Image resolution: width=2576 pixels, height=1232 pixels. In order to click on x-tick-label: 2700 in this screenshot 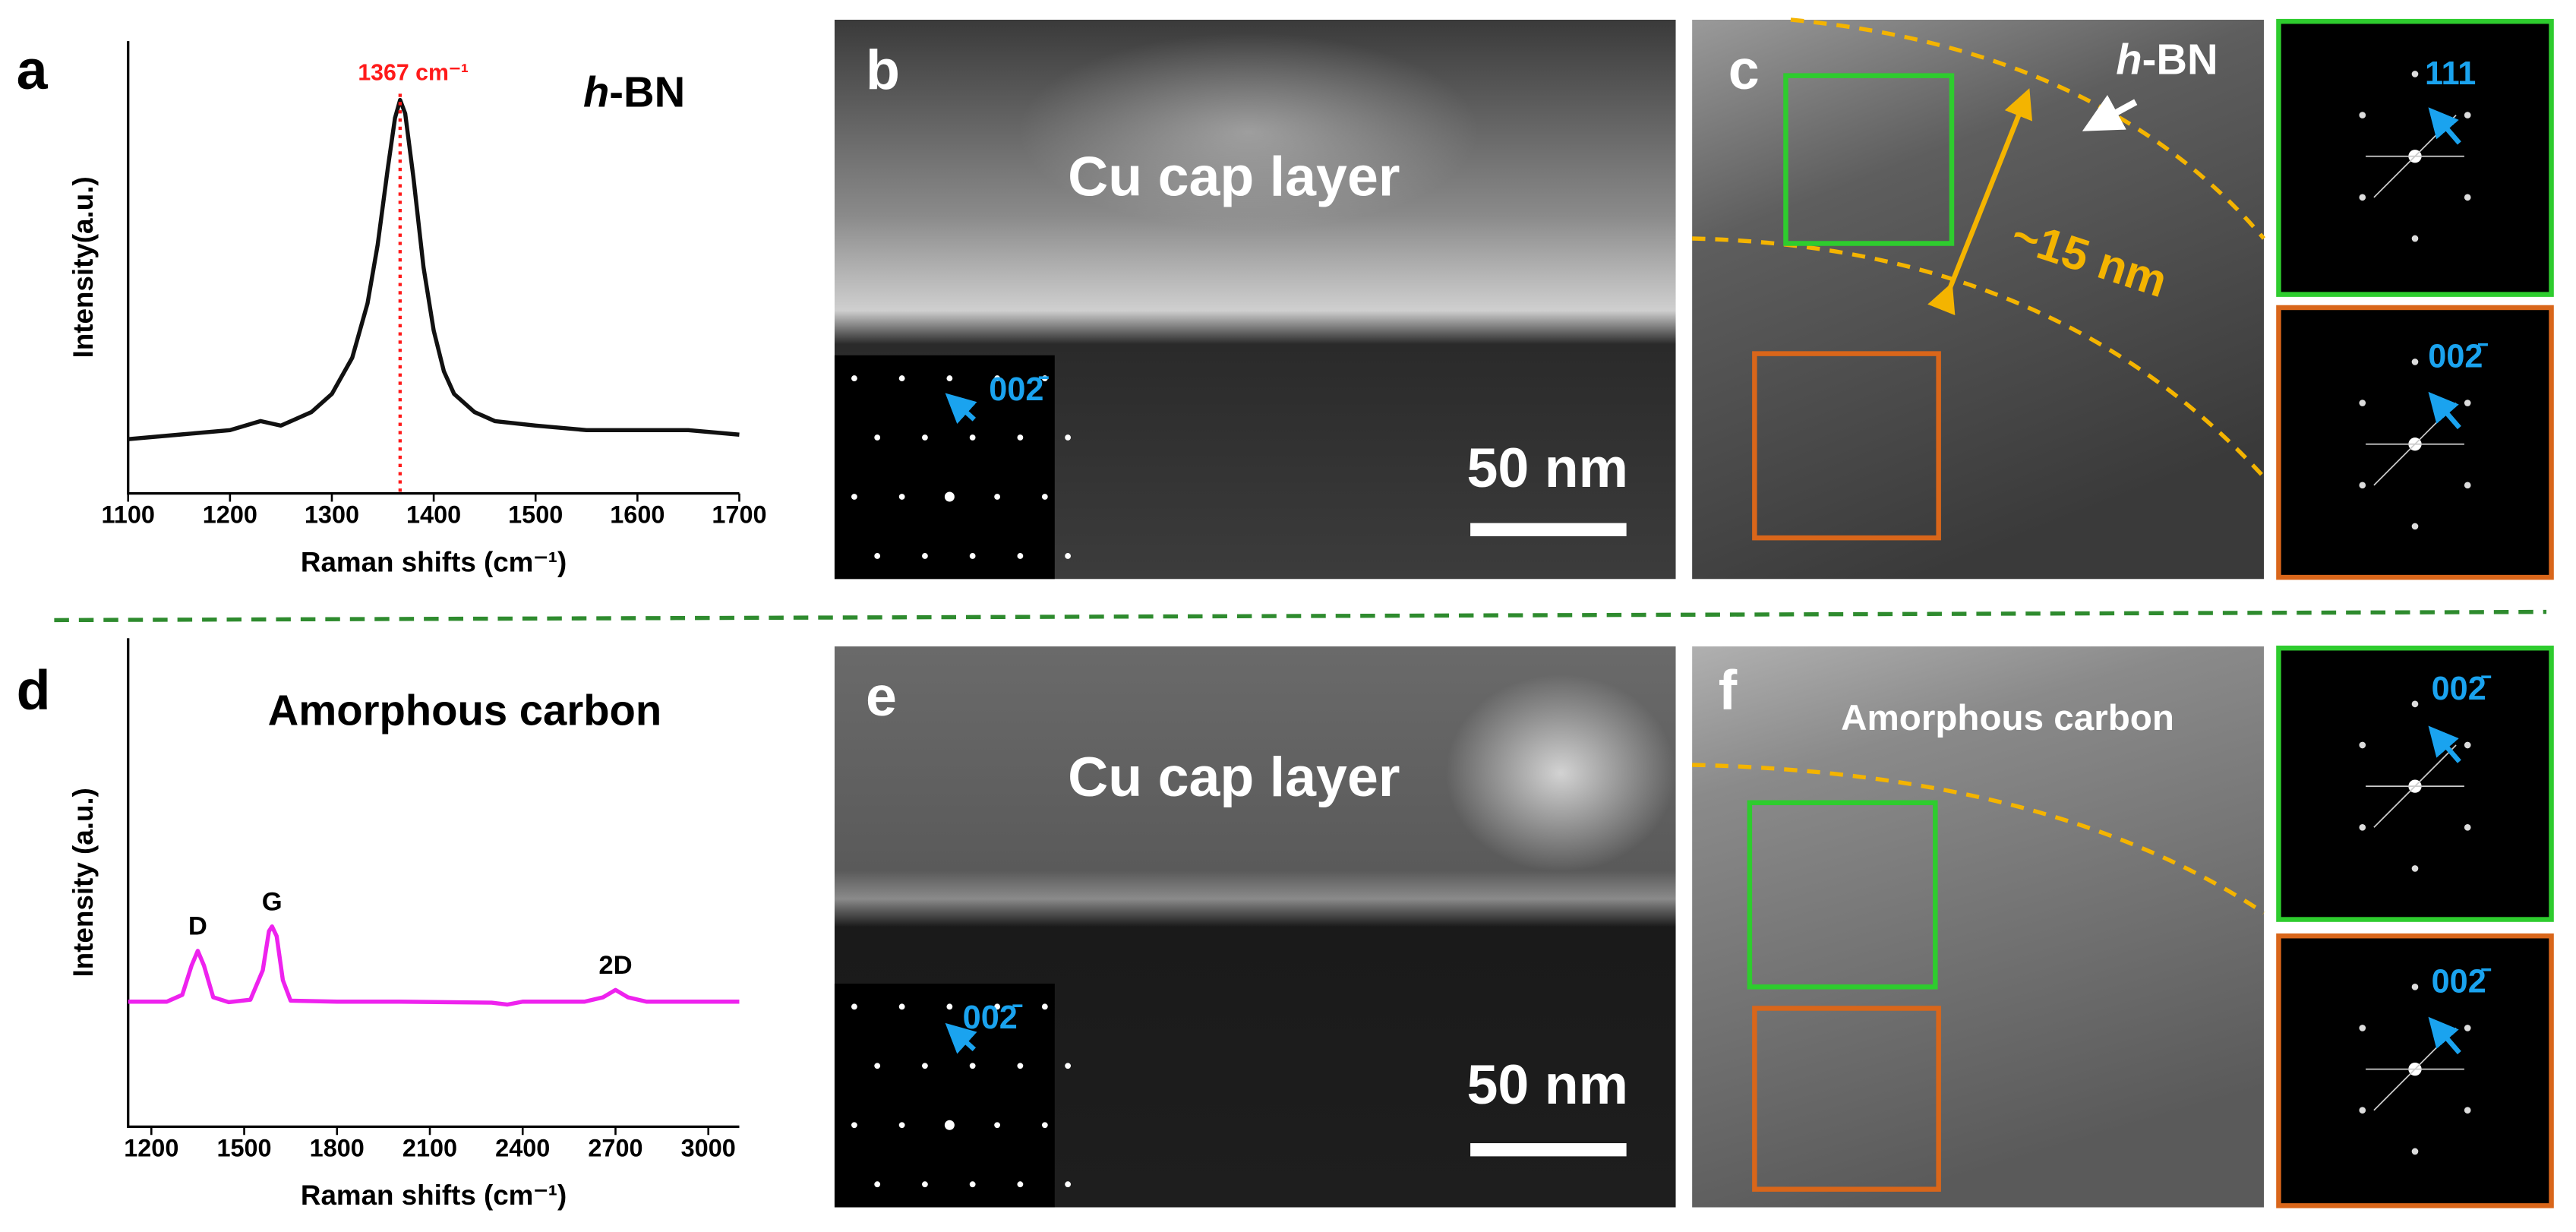, I will do `click(615, 1147)`.